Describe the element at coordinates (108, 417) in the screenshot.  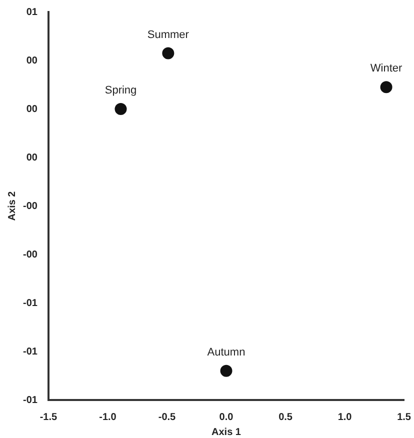
I see `x-tick-label: -1.0` at that location.